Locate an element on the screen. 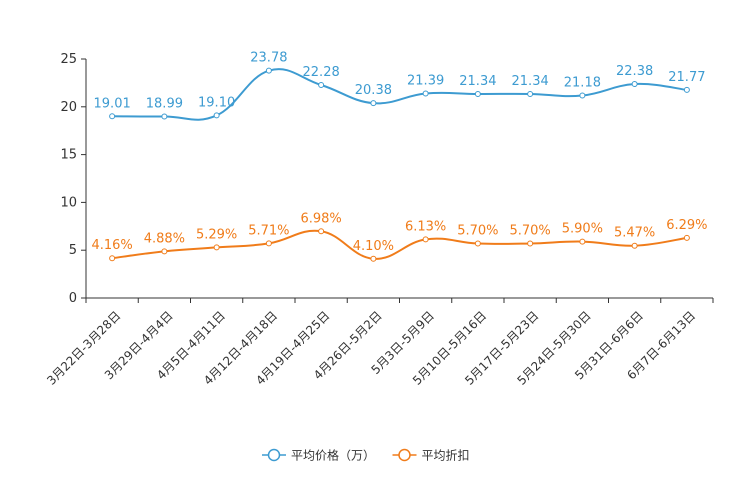 The height and width of the screenshot is (500, 744). legend-item-1: 平均价格（万） is located at coordinates (318, 455).